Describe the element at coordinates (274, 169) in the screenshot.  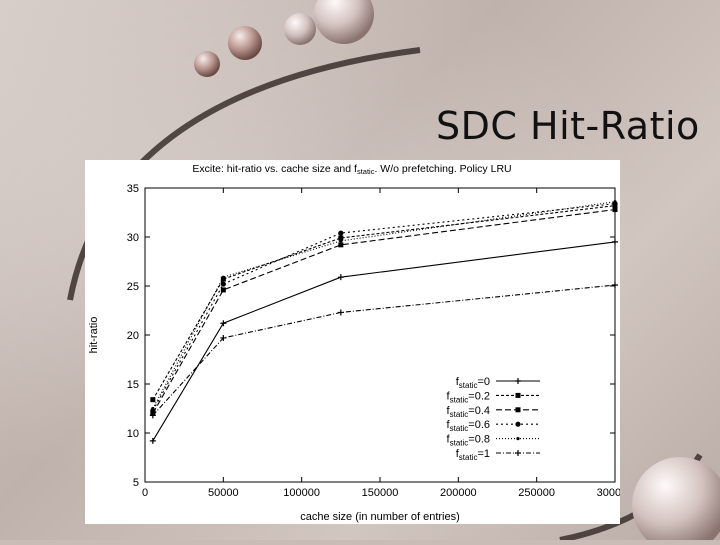
I see `chart-title-main: Excite: hit-ratio vs. cache size and f` at that location.